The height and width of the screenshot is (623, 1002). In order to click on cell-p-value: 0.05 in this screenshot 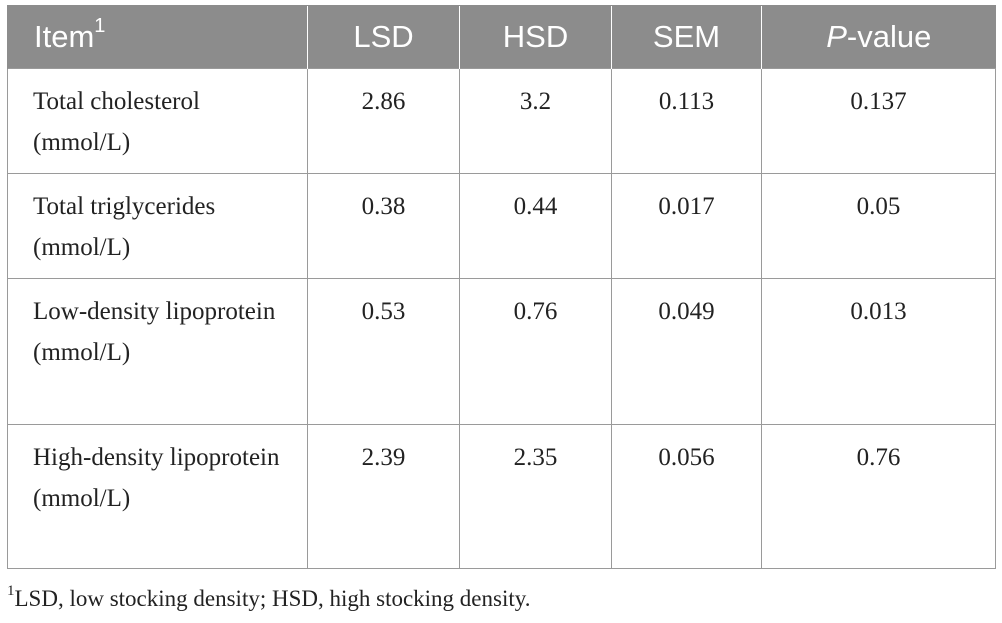, I will do `click(878, 226)`.